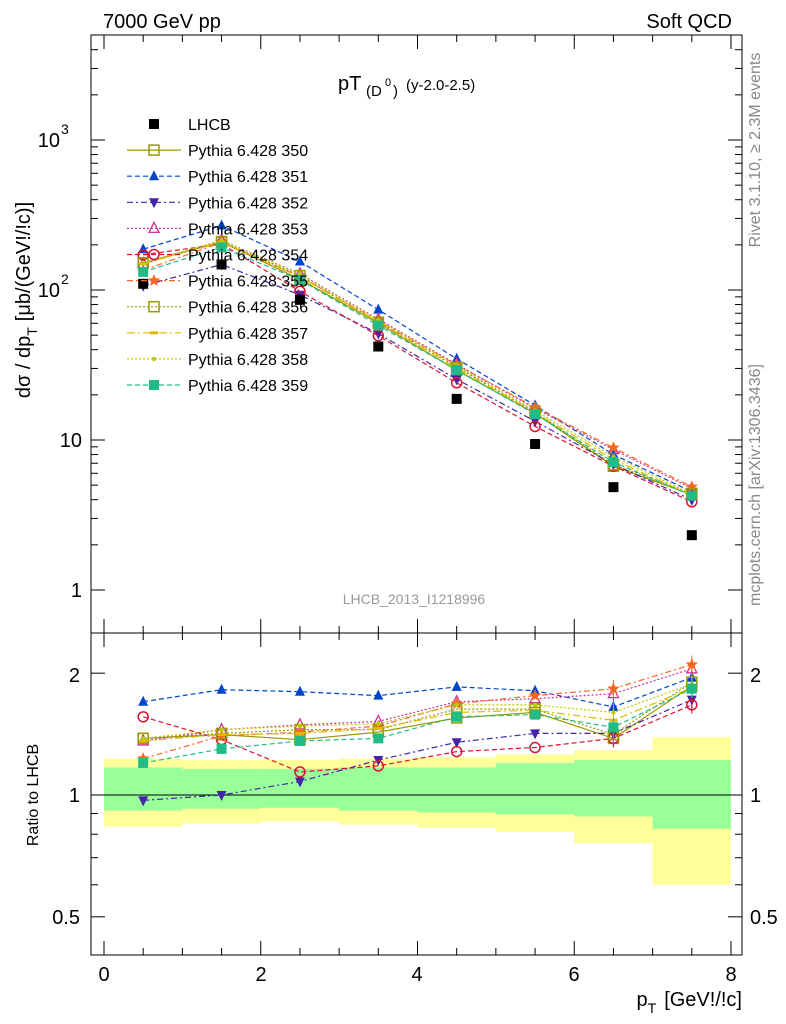 Image resolution: width=786 pixels, height=1024 pixels. I want to click on legend-label-1: Pythia 6.428 351, so click(248, 177).